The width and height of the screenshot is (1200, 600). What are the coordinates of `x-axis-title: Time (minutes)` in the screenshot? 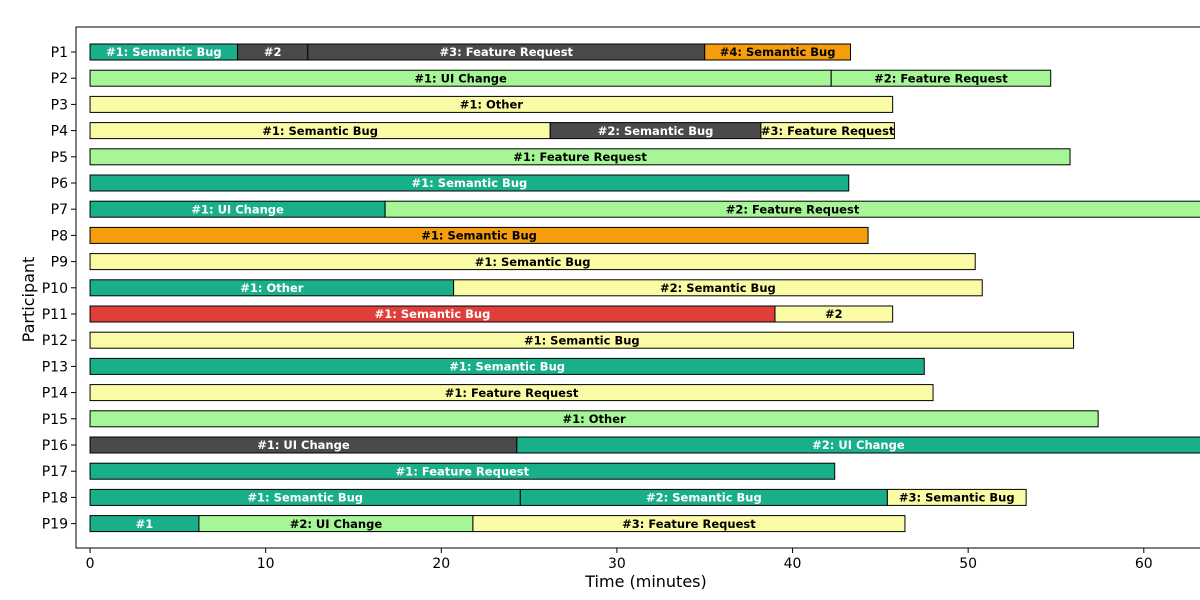 It's located at (645, 581).